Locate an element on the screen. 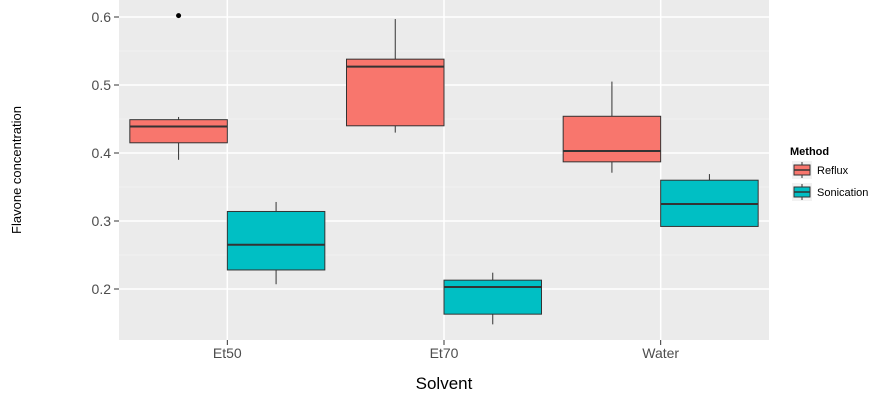 This screenshot has height=396, width=890. outlier-point is located at coordinates (179, 16).